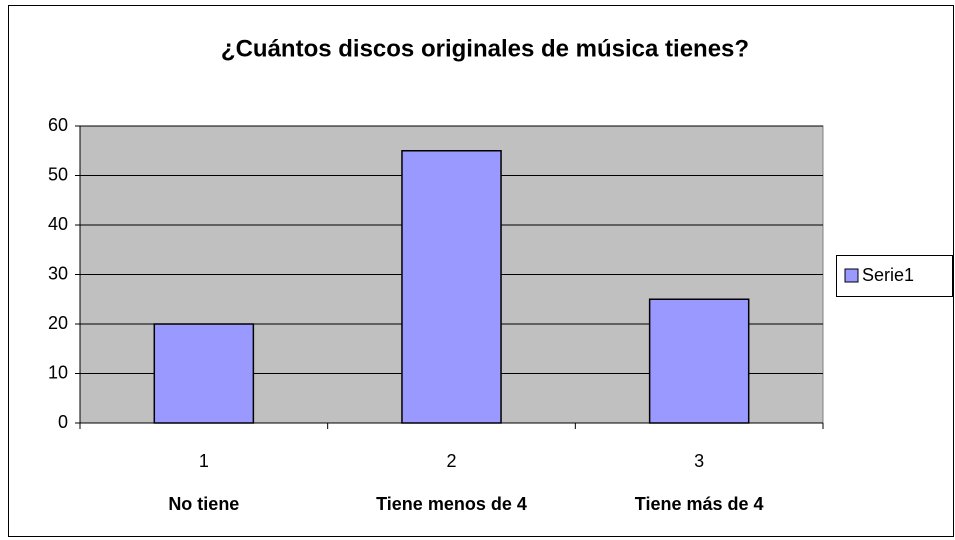 The width and height of the screenshot is (955, 540). I want to click on category-name: Tiene menos de 4, so click(451, 504).